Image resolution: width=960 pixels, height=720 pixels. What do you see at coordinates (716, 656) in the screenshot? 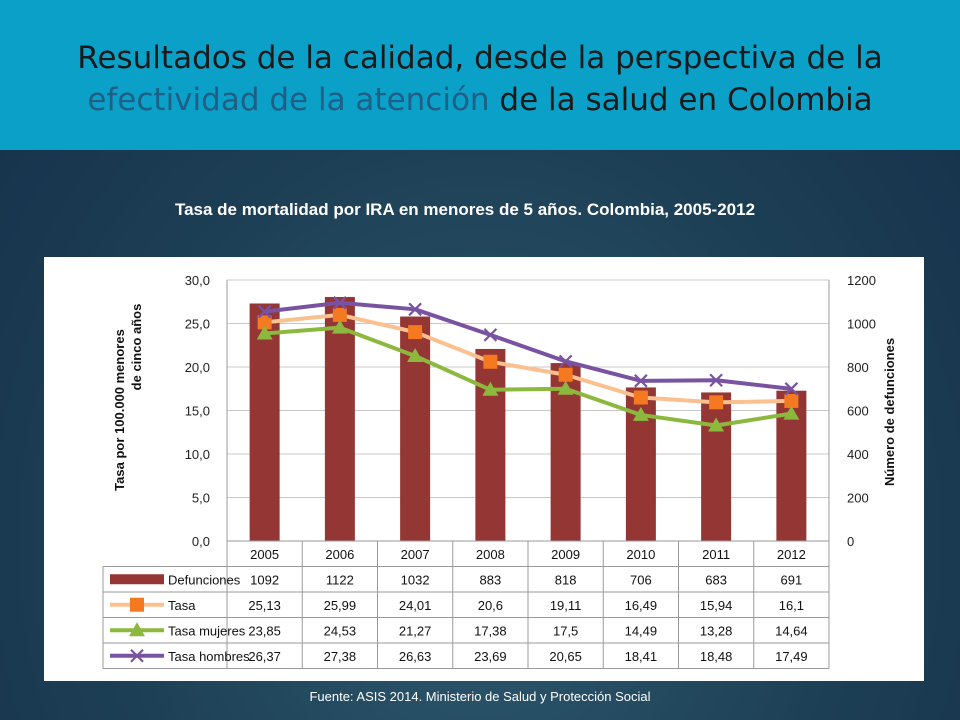
I see `data-label-tasa-hombres: 18,48` at bounding box center [716, 656].